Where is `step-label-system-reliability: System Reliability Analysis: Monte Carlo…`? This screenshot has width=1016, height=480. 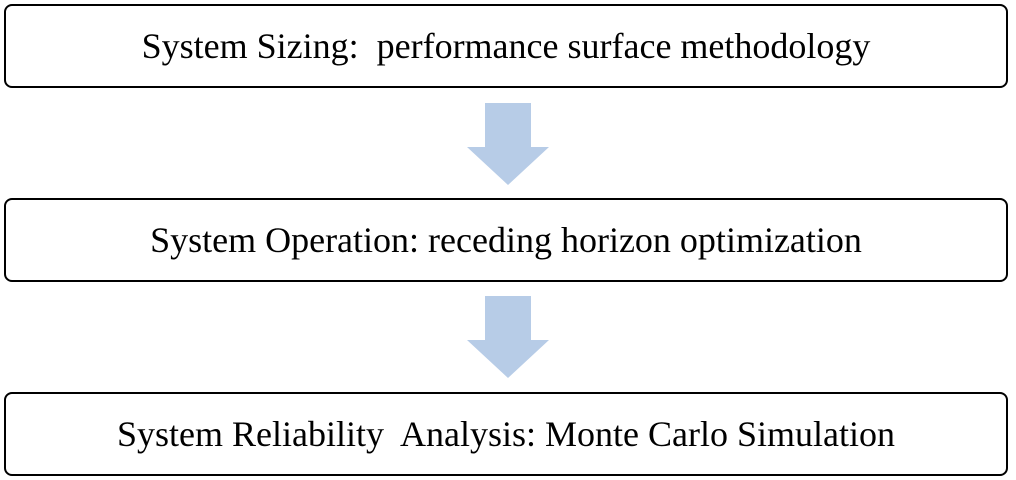
step-label-system-reliability: System Reliability Analysis: Monte Carlo… is located at coordinates (506, 434).